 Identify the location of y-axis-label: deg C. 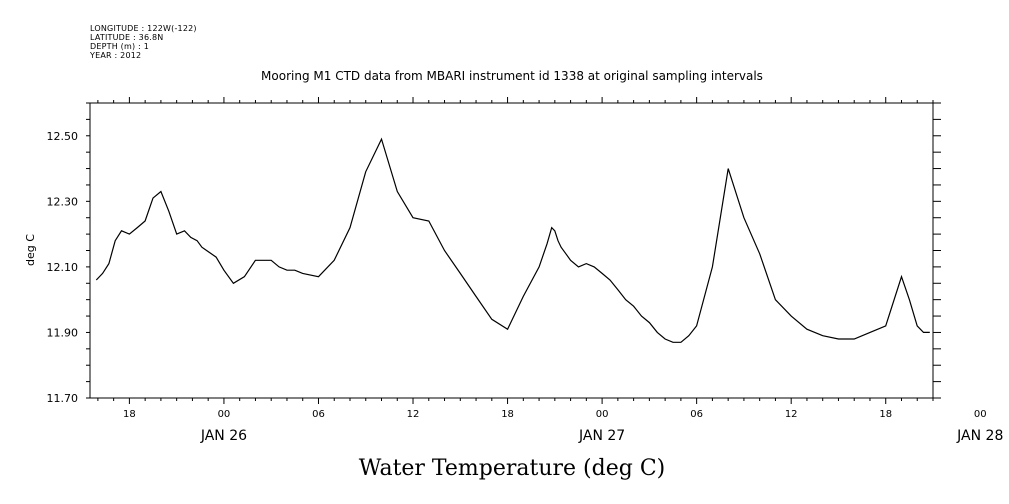
(30, 250).